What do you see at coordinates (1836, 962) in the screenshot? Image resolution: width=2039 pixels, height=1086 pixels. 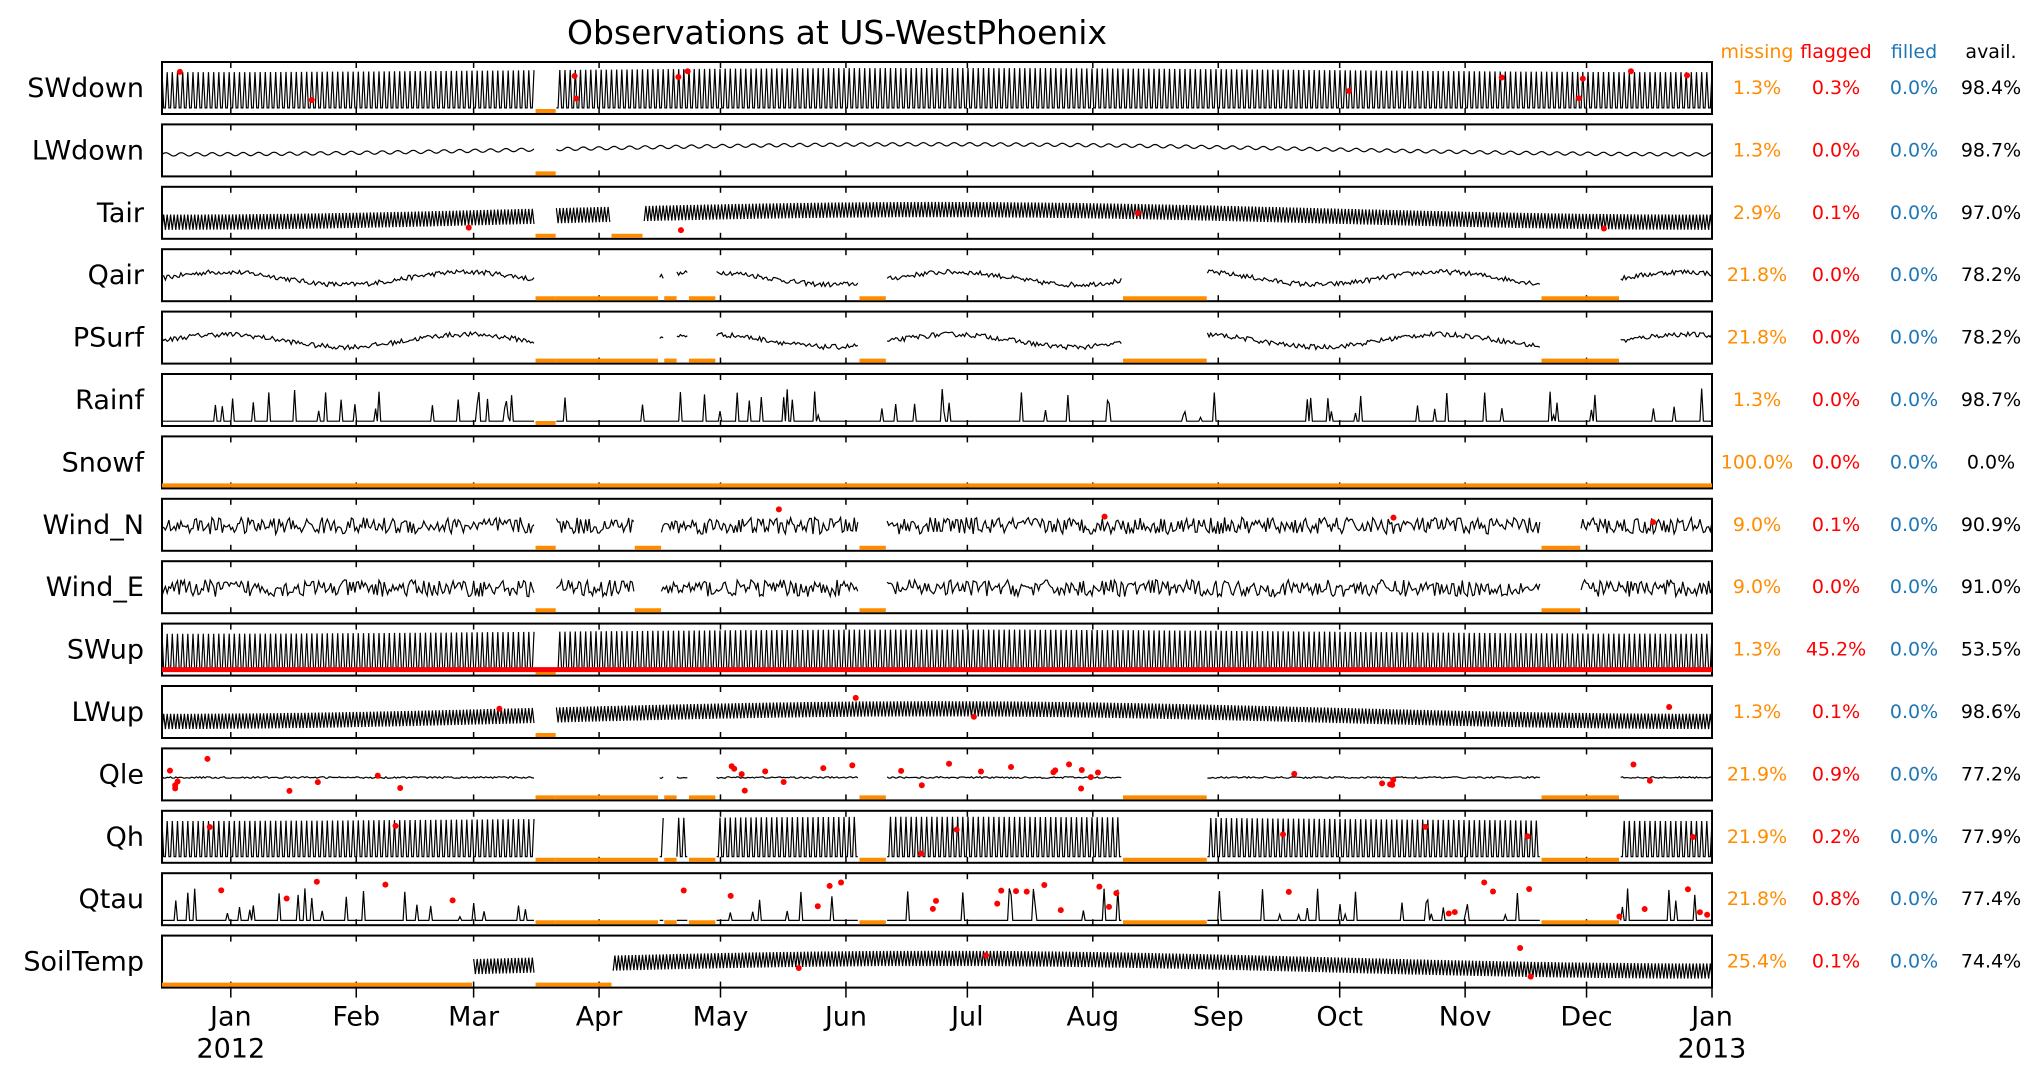 I see `stat-flagged: 0.1%` at bounding box center [1836, 962].